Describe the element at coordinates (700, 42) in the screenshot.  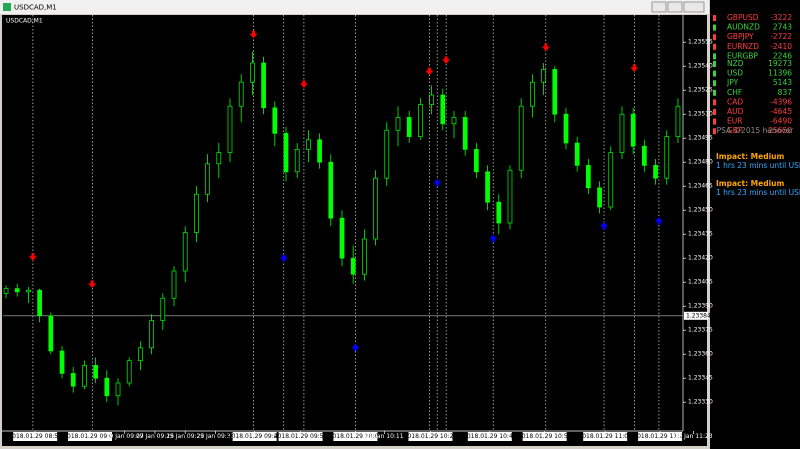
I see `y-tick-label: 1.23555` at that location.